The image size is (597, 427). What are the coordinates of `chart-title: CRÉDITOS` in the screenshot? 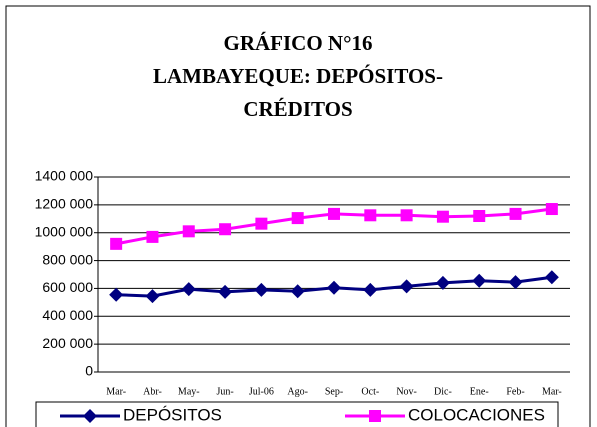 It's located at (297, 109).